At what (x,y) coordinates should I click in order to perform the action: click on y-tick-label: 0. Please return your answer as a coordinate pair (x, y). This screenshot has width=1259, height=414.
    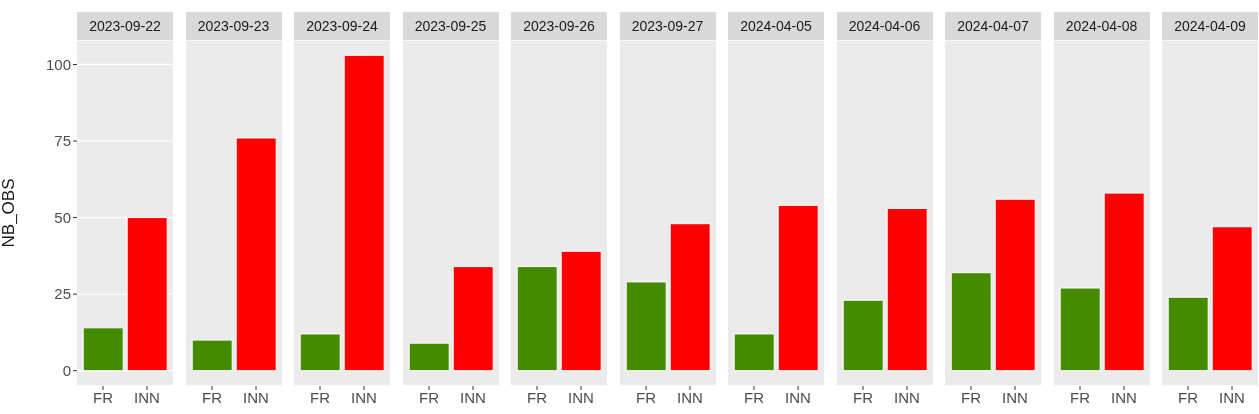
    Looking at the image, I should click on (66, 371).